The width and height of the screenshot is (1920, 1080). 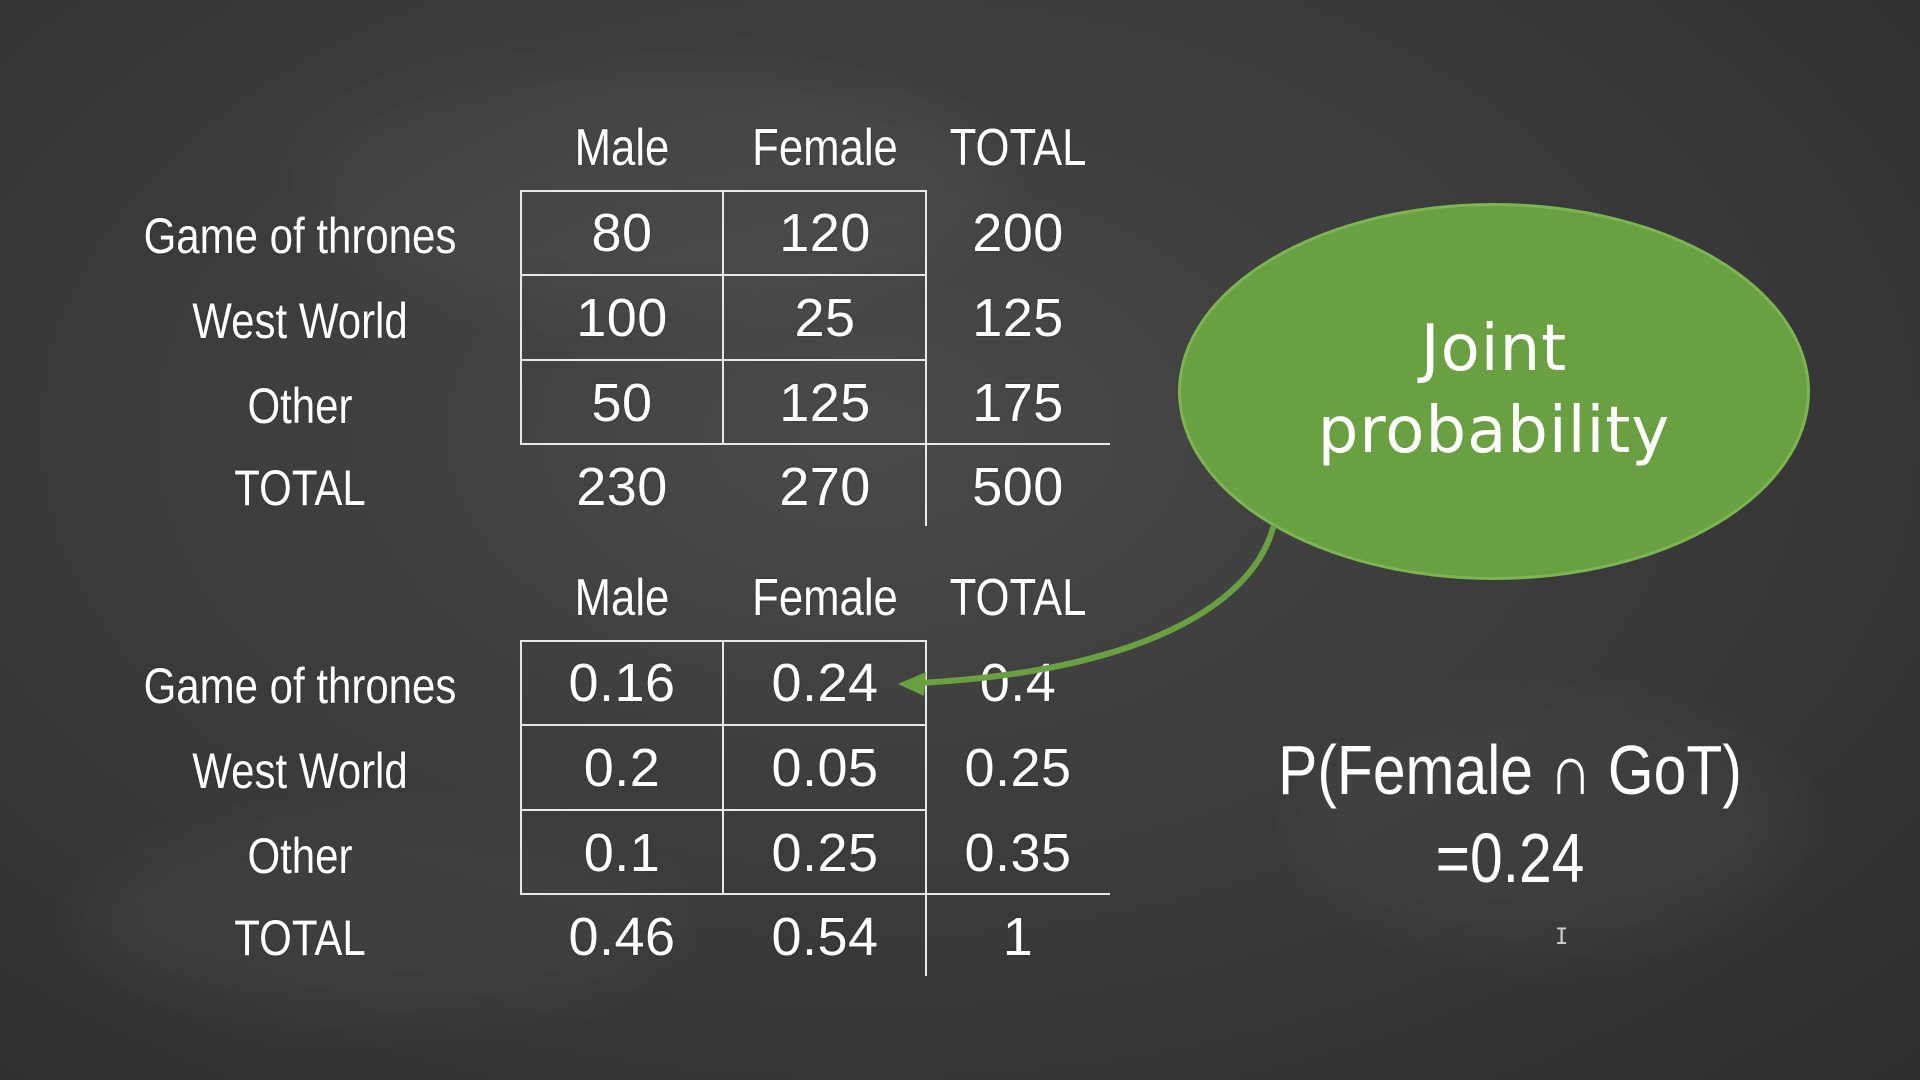 I want to click on table1-cell: 230, so click(x=622, y=487).